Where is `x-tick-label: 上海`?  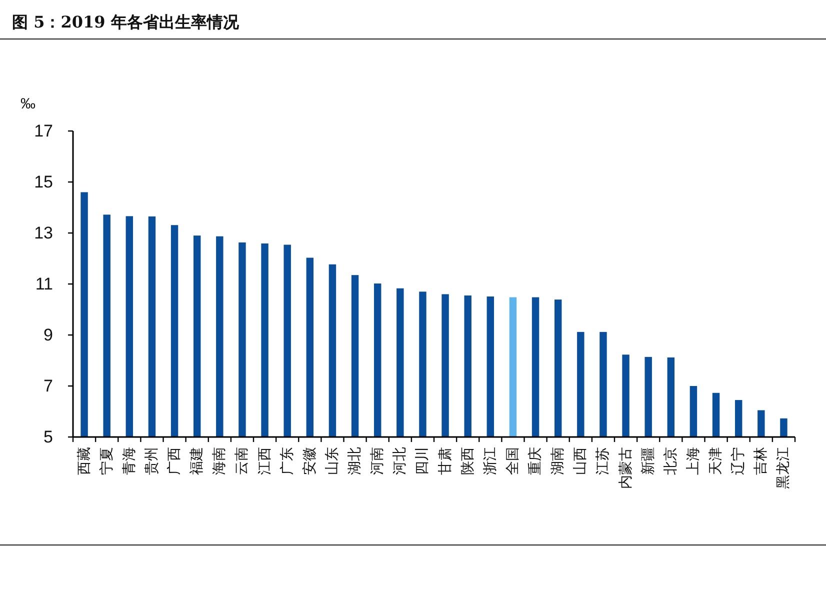
x-tick-label: 上海 is located at coordinates (693, 461).